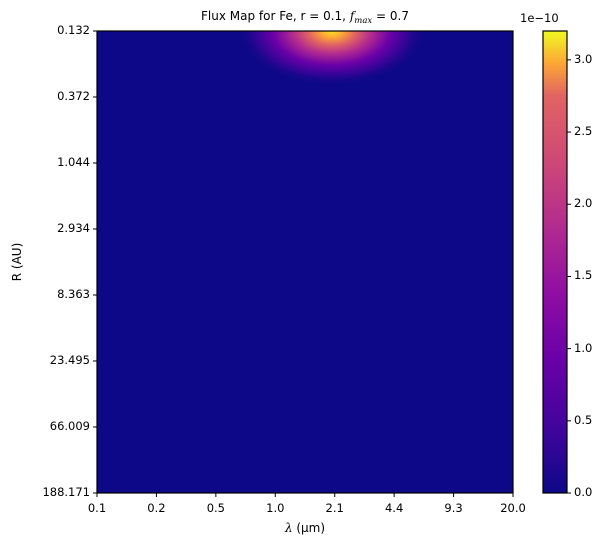 This screenshot has height=550, width=608. Describe the element at coordinates (73, 96) in the screenshot. I see `y-tick-label: 0.372` at that location.